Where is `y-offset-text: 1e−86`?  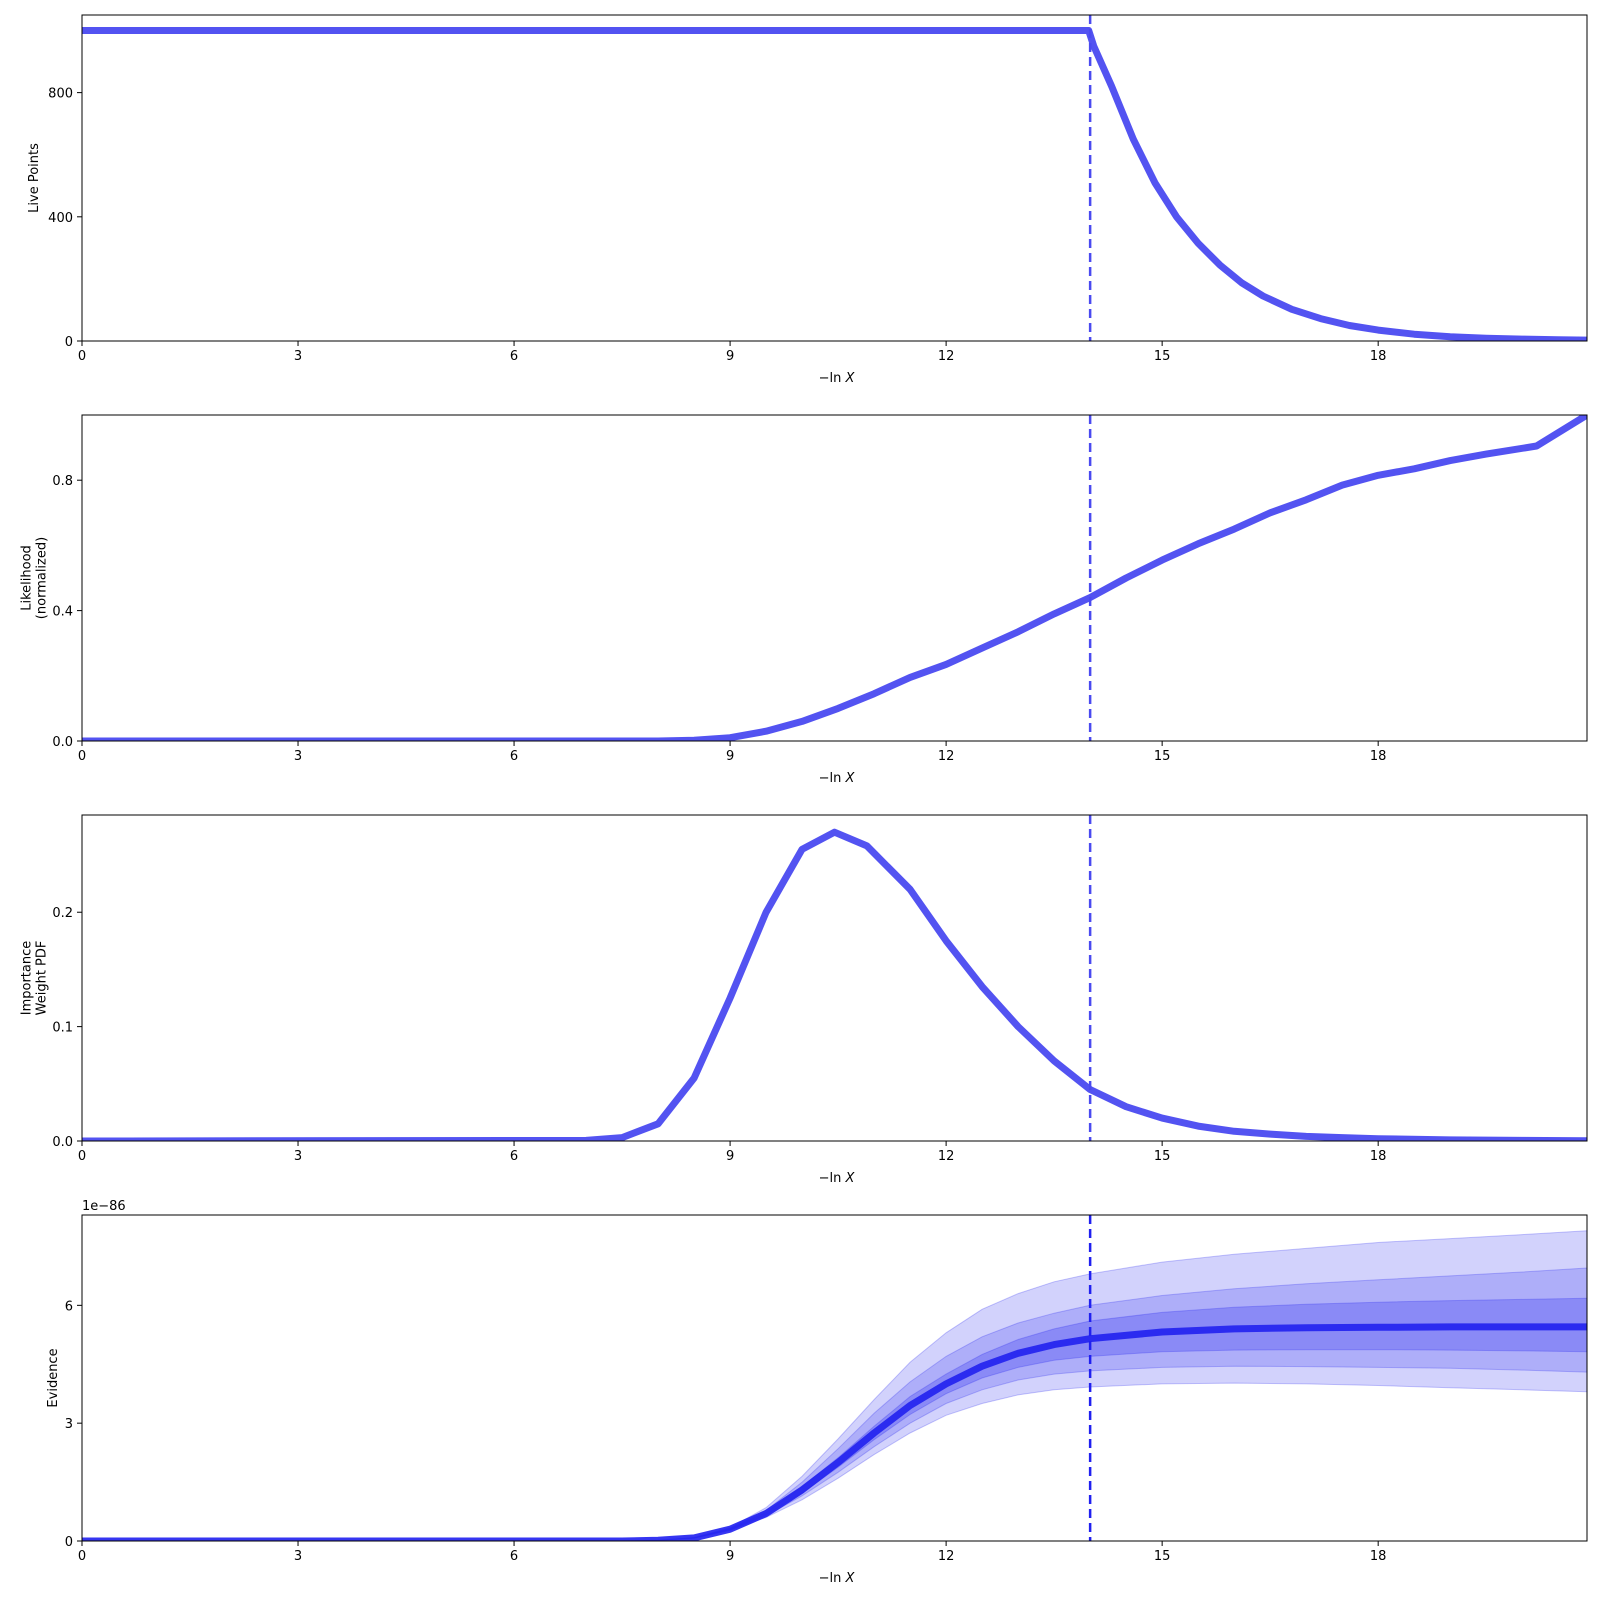
y-offset-text: 1e−86 is located at coordinates (104, 1206).